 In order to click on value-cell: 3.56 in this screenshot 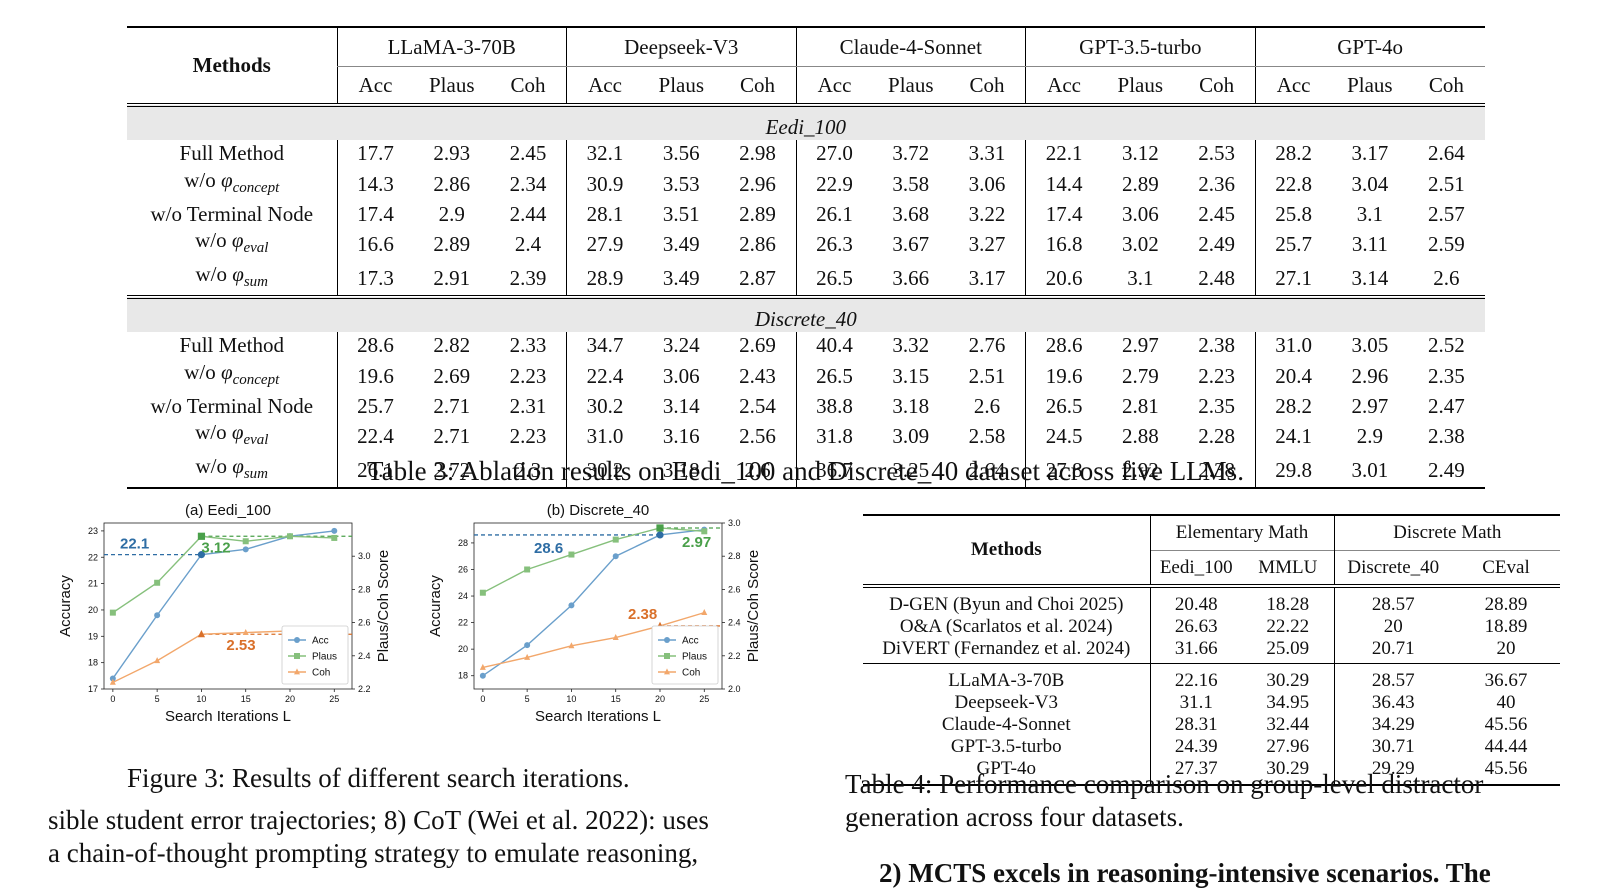, I will do `click(681, 153)`.